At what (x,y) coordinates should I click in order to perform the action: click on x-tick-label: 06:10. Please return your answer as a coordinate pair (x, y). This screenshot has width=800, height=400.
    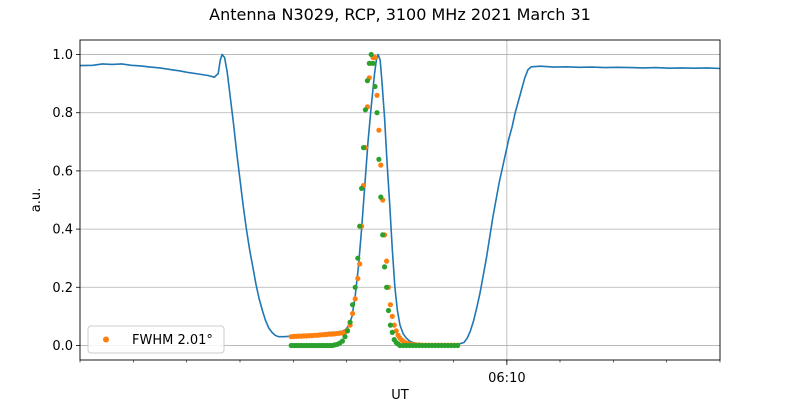
    Looking at the image, I should click on (506, 378).